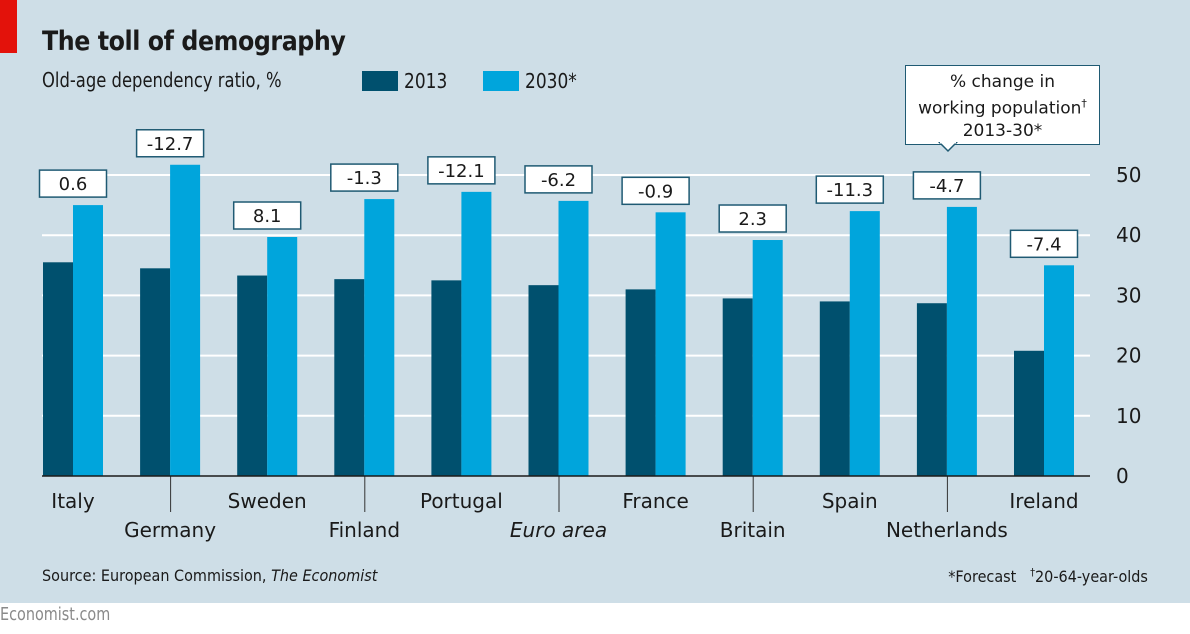  I want to click on callout-line-3: 2013-30*, so click(1002, 130).